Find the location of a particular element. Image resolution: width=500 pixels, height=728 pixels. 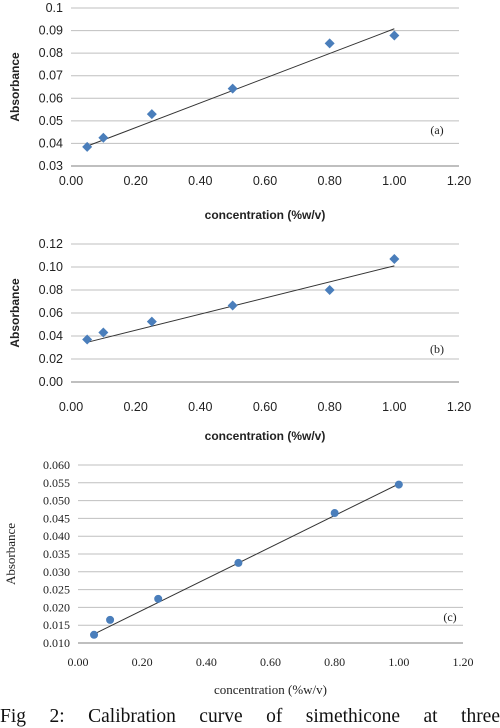

y-tick-label: 0.055 is located at coordinates (56, 483).